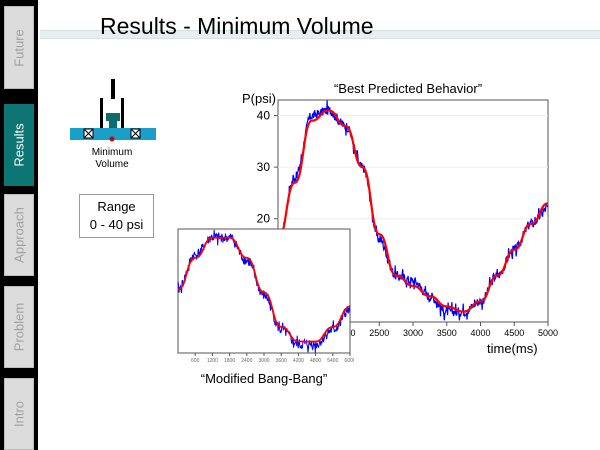 This screenshot has height=450, width=600. I want to click on inset-xtick-label: 1800, so click(229, 361).